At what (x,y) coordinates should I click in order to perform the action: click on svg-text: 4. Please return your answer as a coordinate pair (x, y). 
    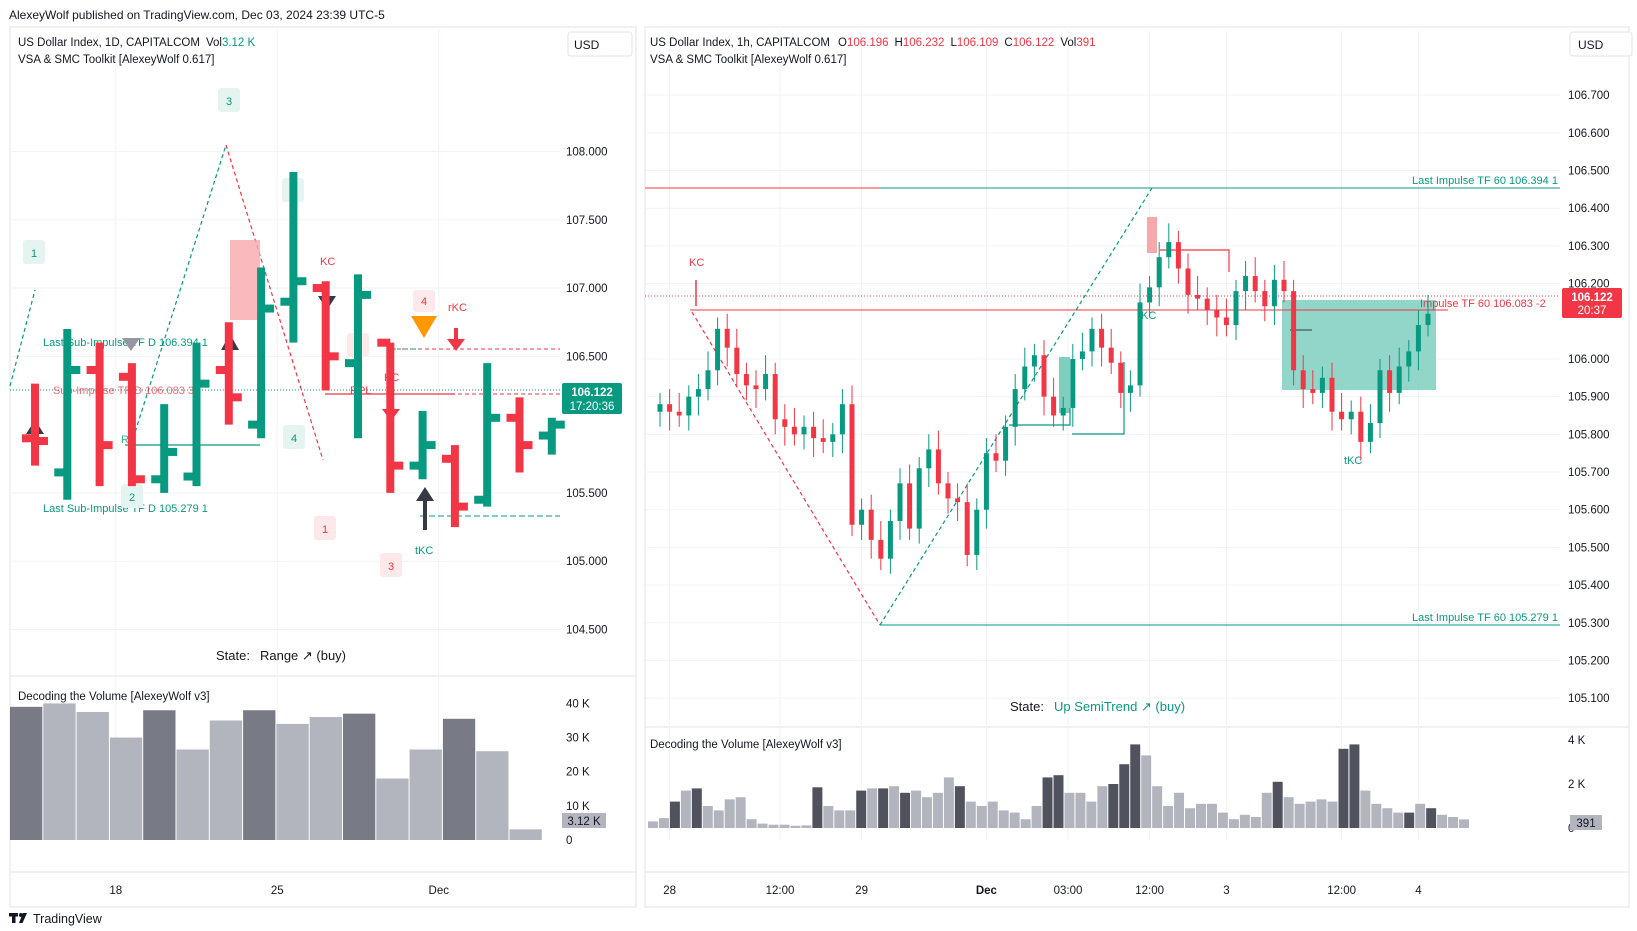
    Looking at the image, I should click on (294, 439).